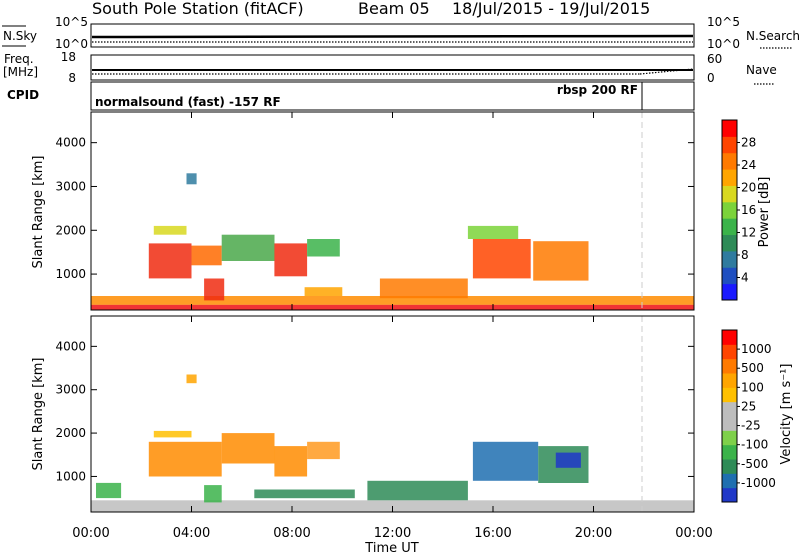  Describe the element at coordinates (19, 59) in the screenshot. I see `freq-label: Freq.` at that location.